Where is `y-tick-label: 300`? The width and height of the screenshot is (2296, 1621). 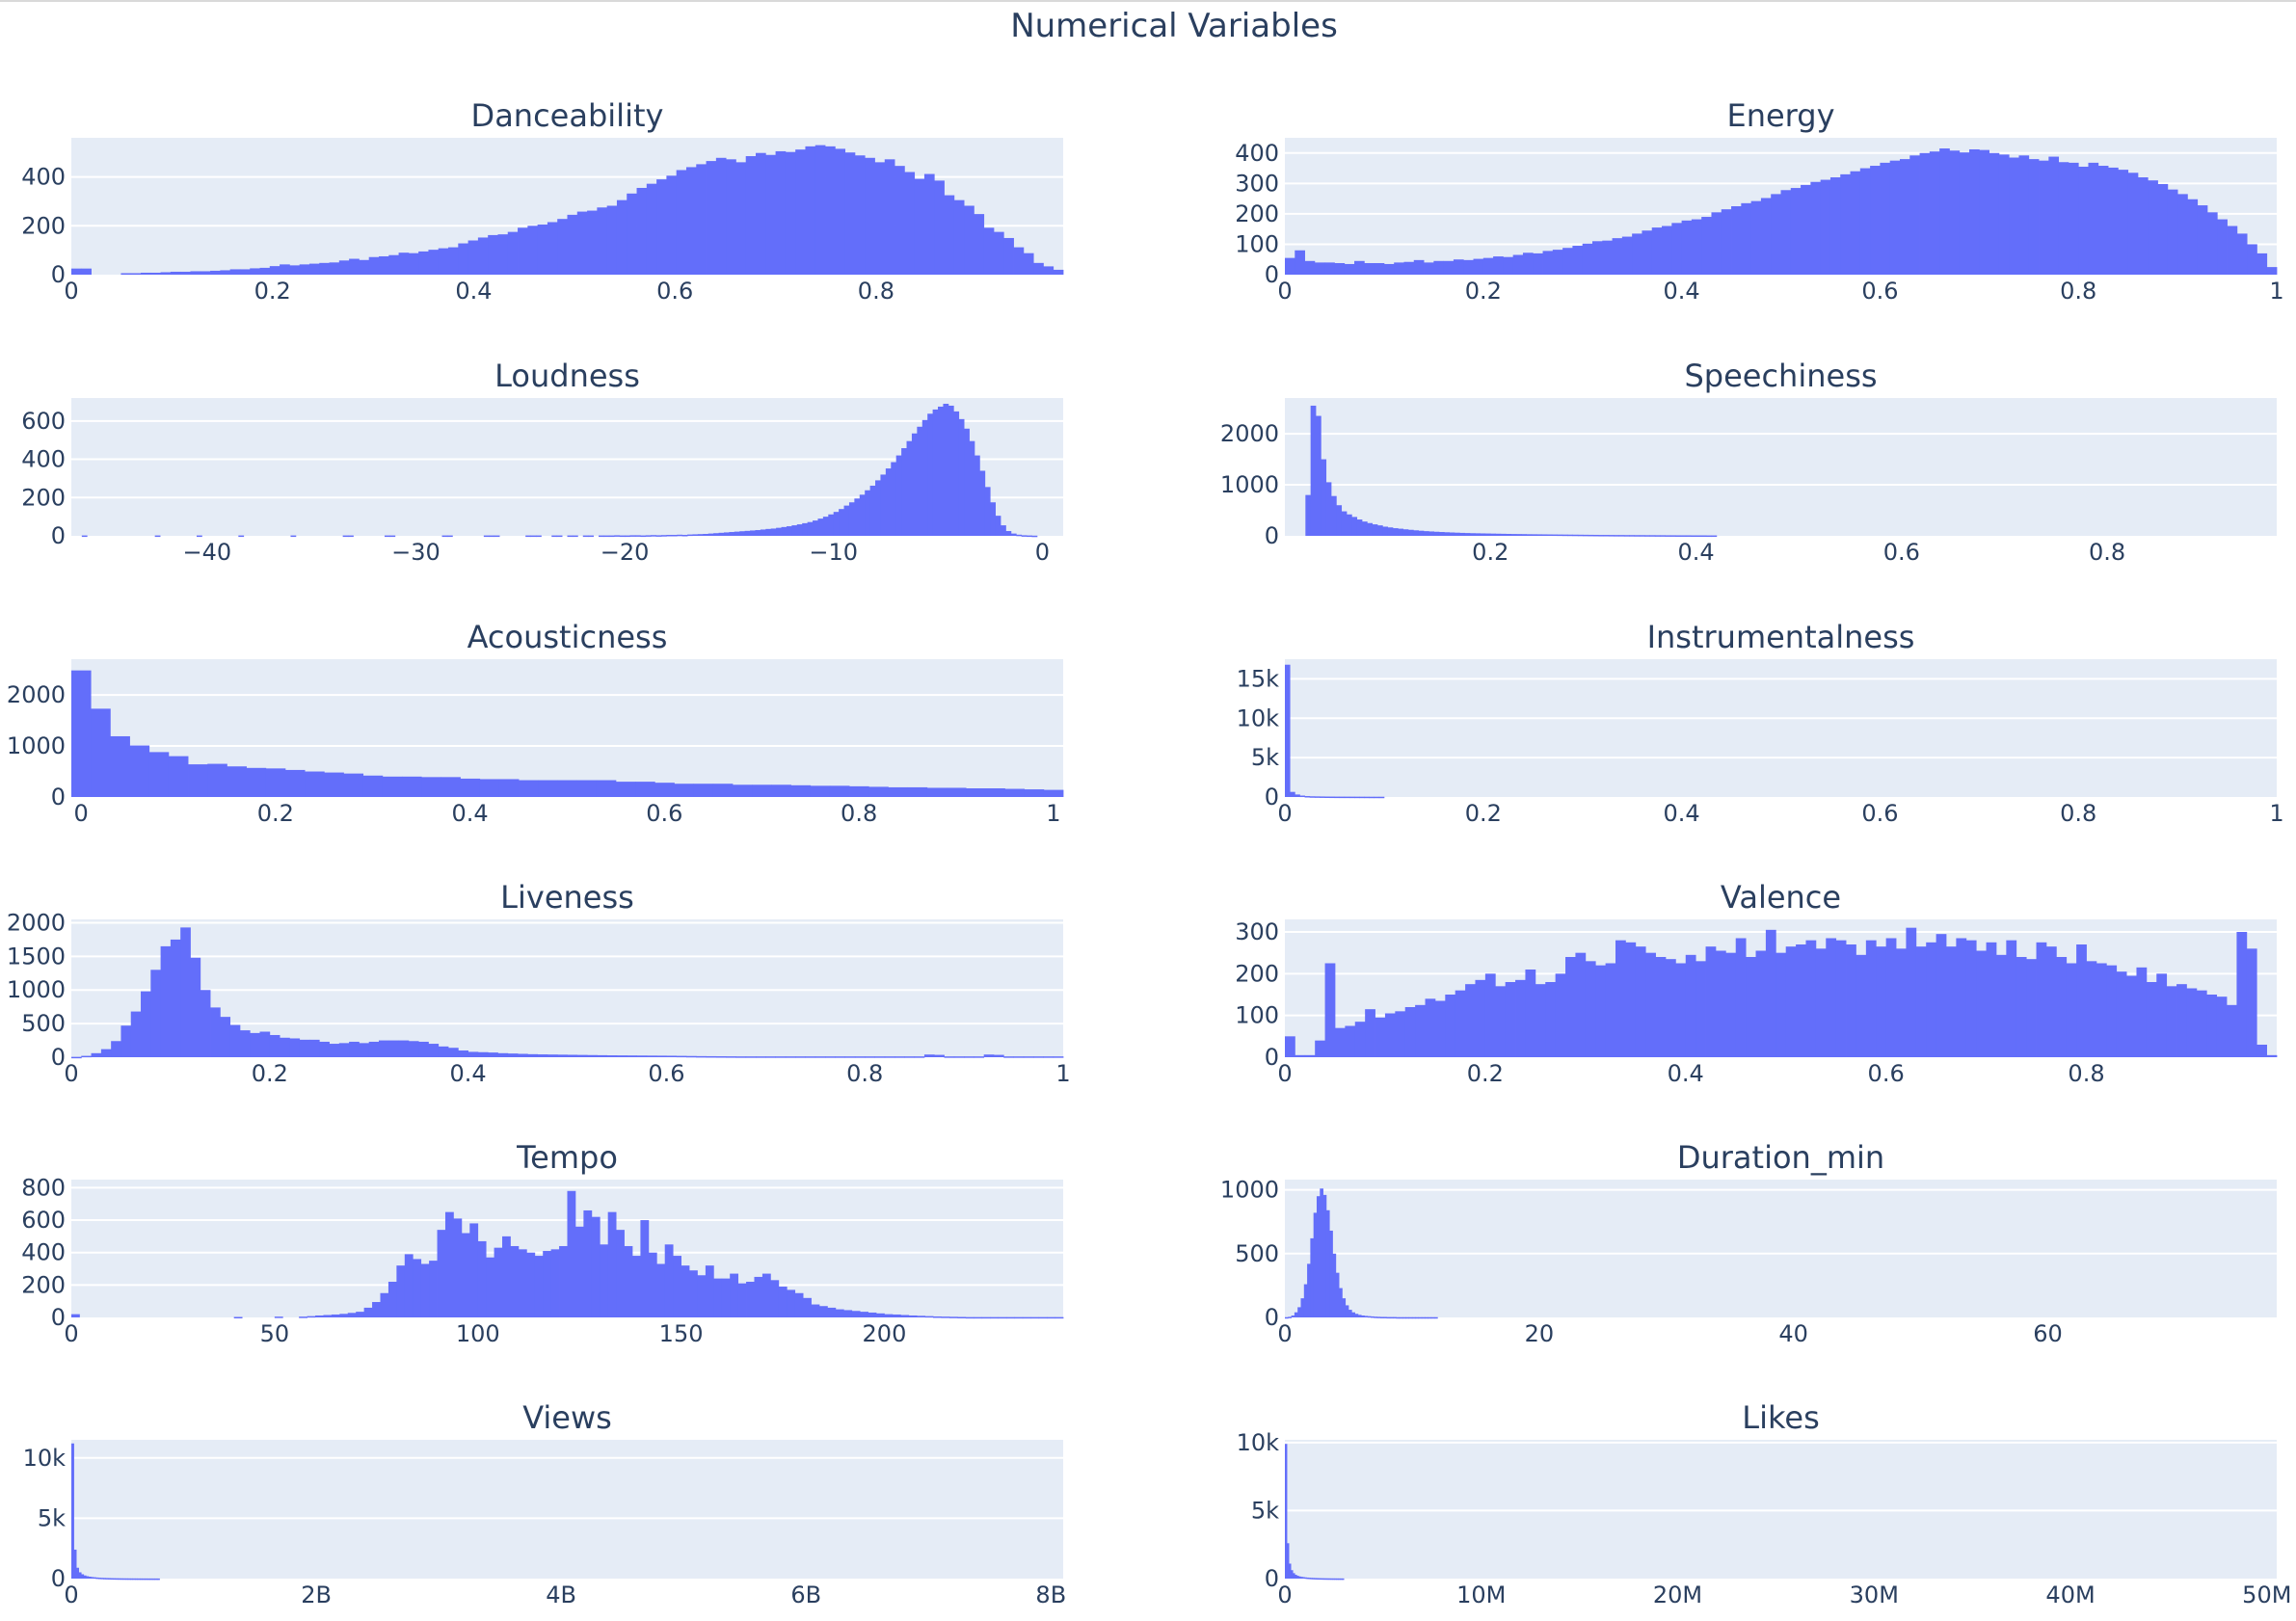 y-tick-label: 300 is located at coordinates (1257, 931).